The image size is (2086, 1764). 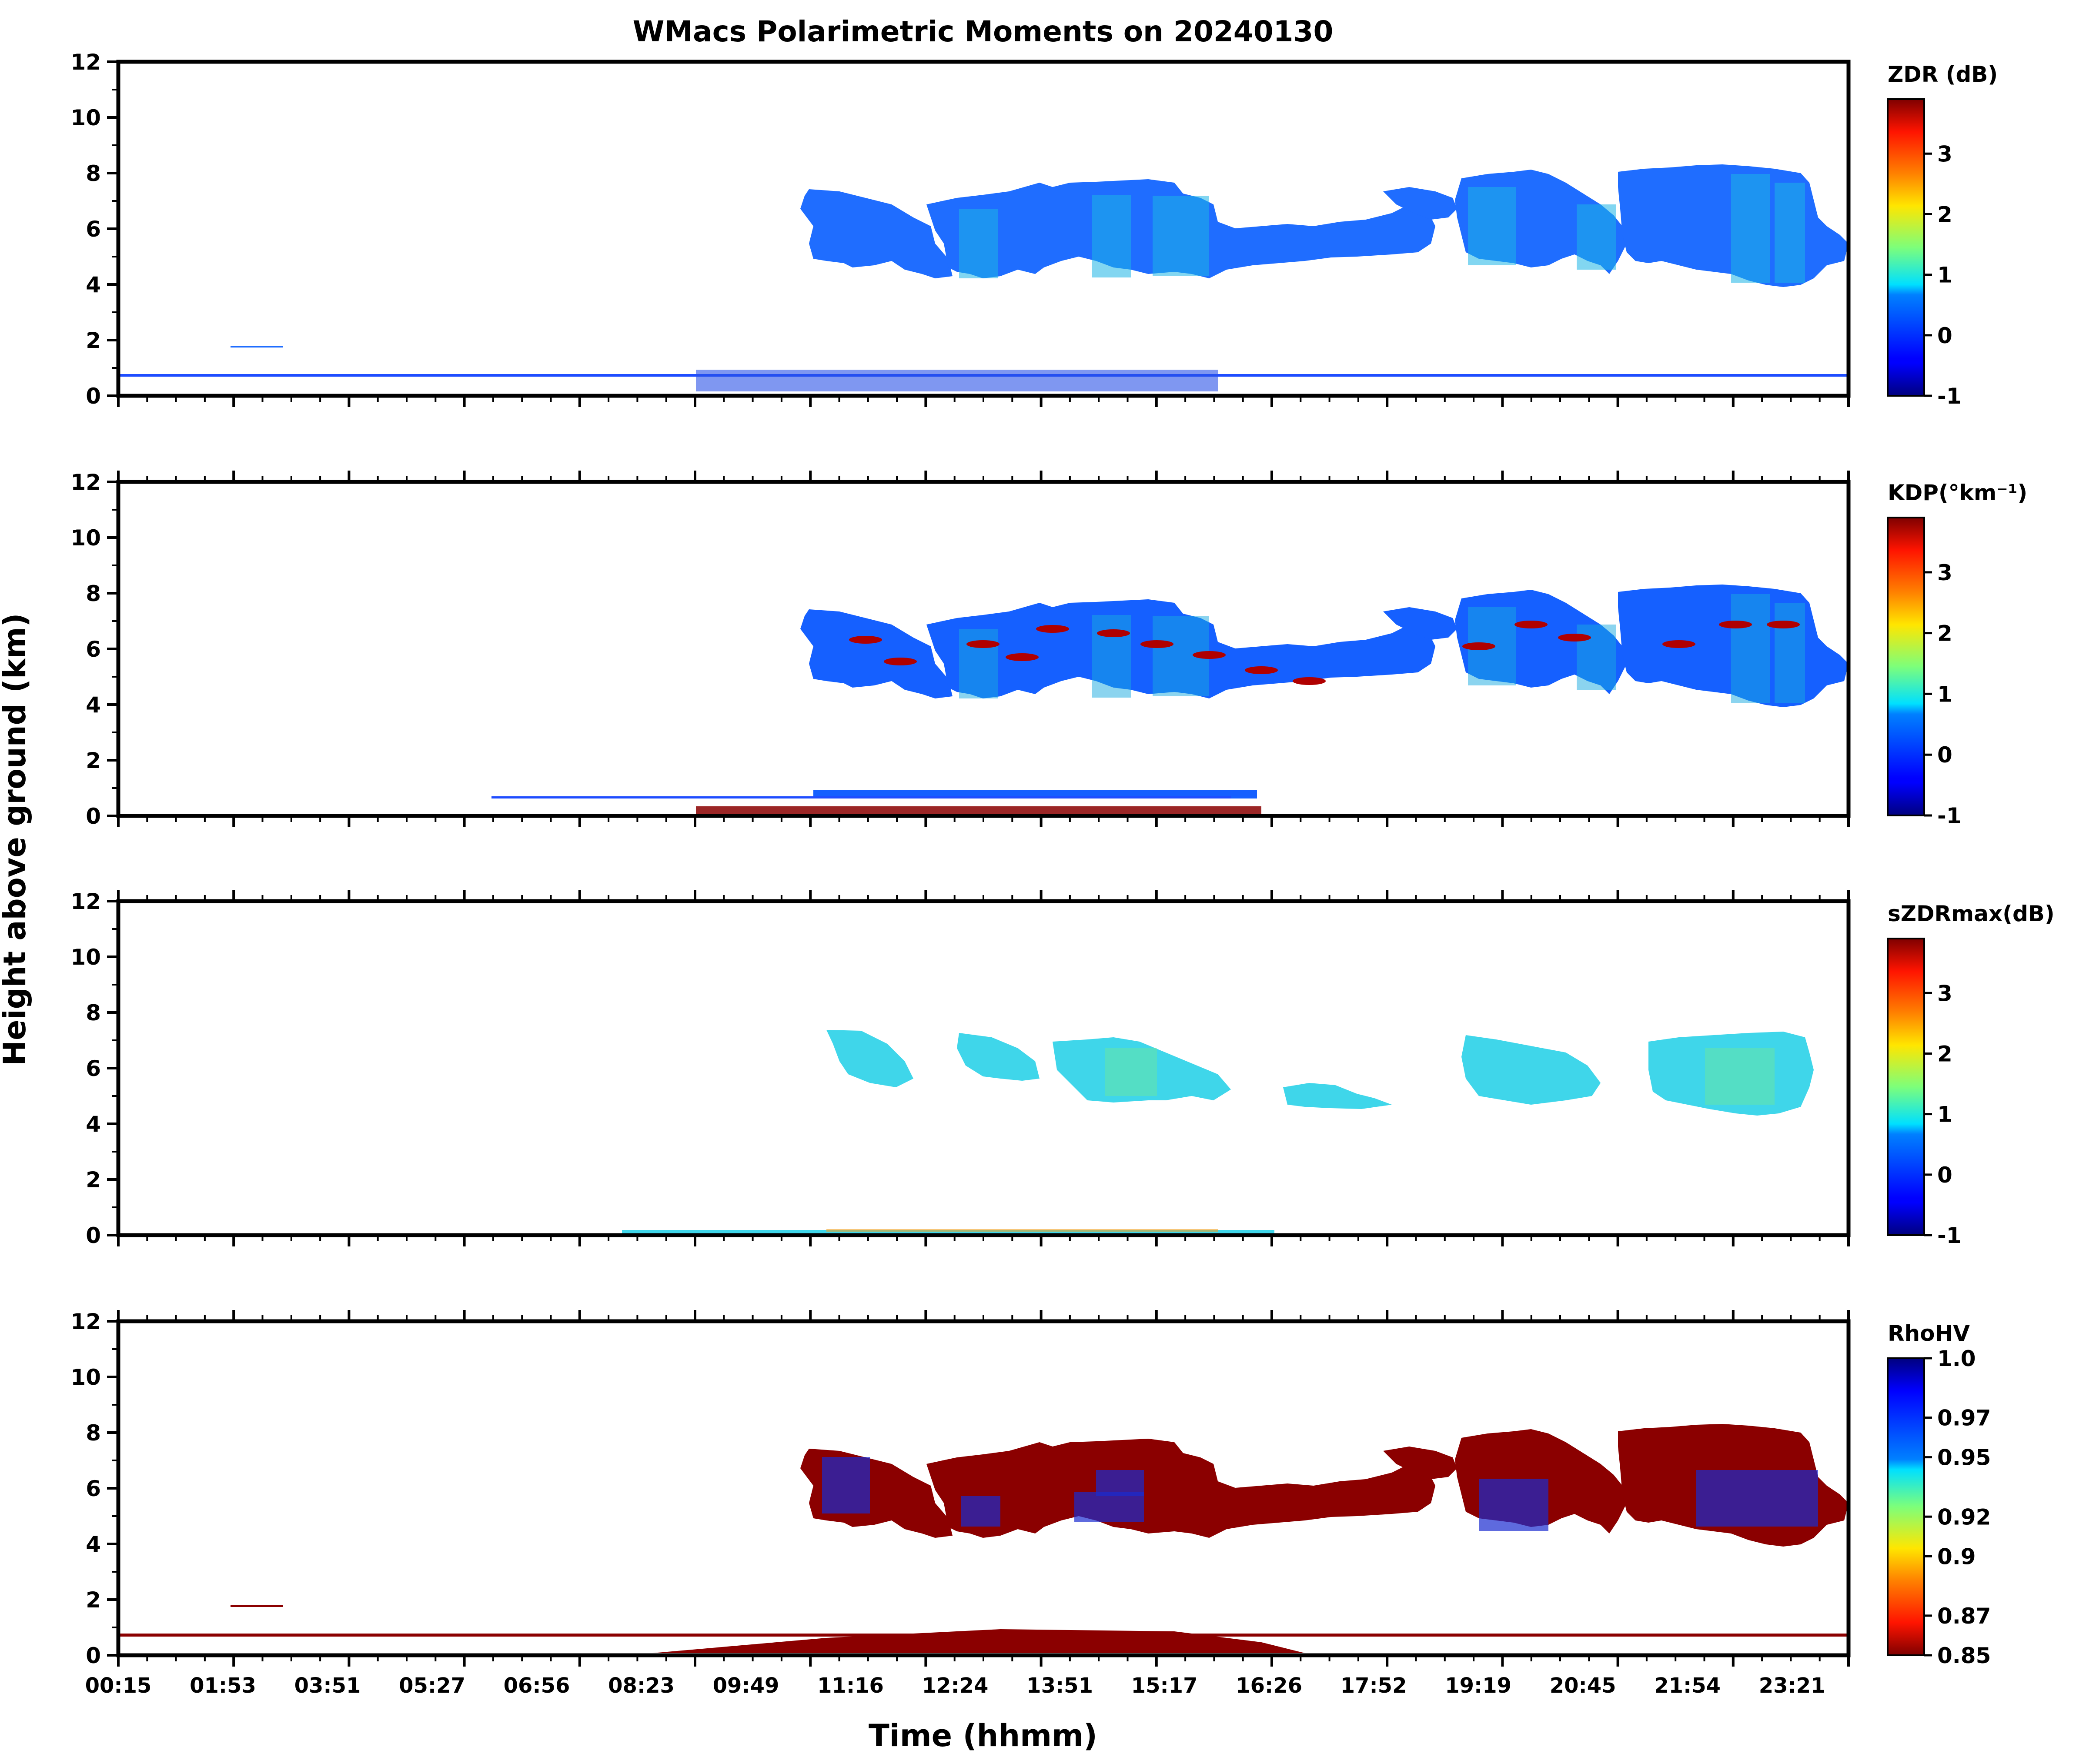 What do you see at coordinates (979, 810) in the screenshot?
I see `surface-kdp-band` at bounding box center [979, 810].